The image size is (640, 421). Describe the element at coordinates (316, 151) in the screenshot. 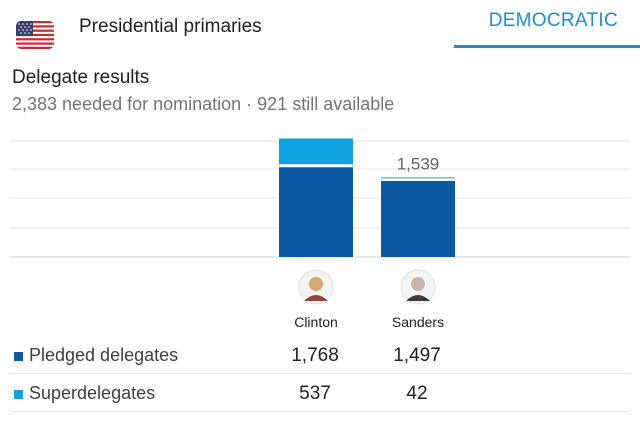

I see `super-bar-clinton` at that location.